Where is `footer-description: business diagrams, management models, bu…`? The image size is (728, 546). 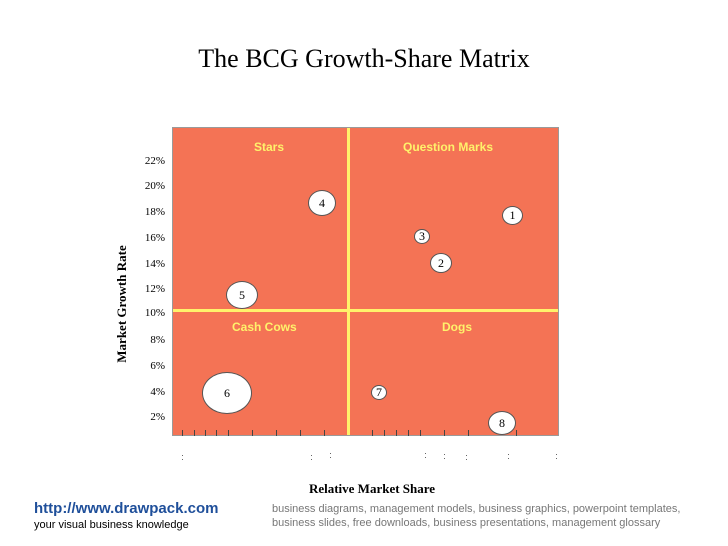 footer-description: business diagrams, management models, bu… is located at coordinates (492, 516).